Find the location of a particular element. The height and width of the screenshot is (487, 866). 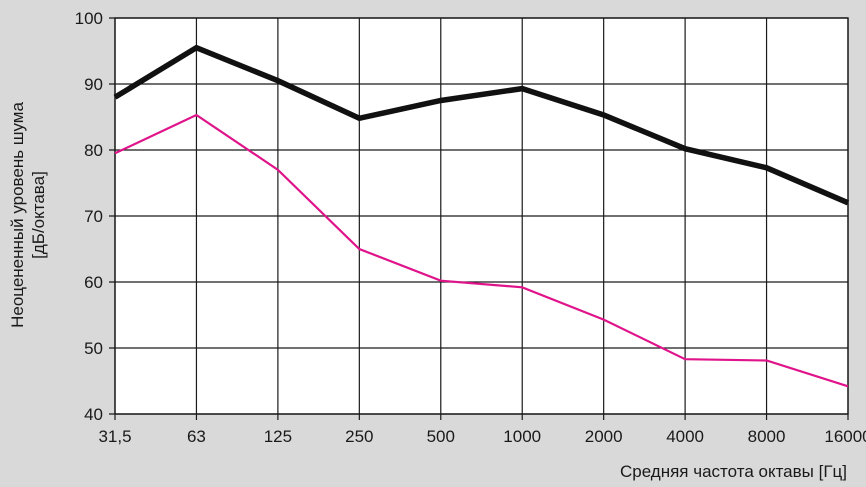

y-tick-label: 40 is located at coordinates (93, 414).